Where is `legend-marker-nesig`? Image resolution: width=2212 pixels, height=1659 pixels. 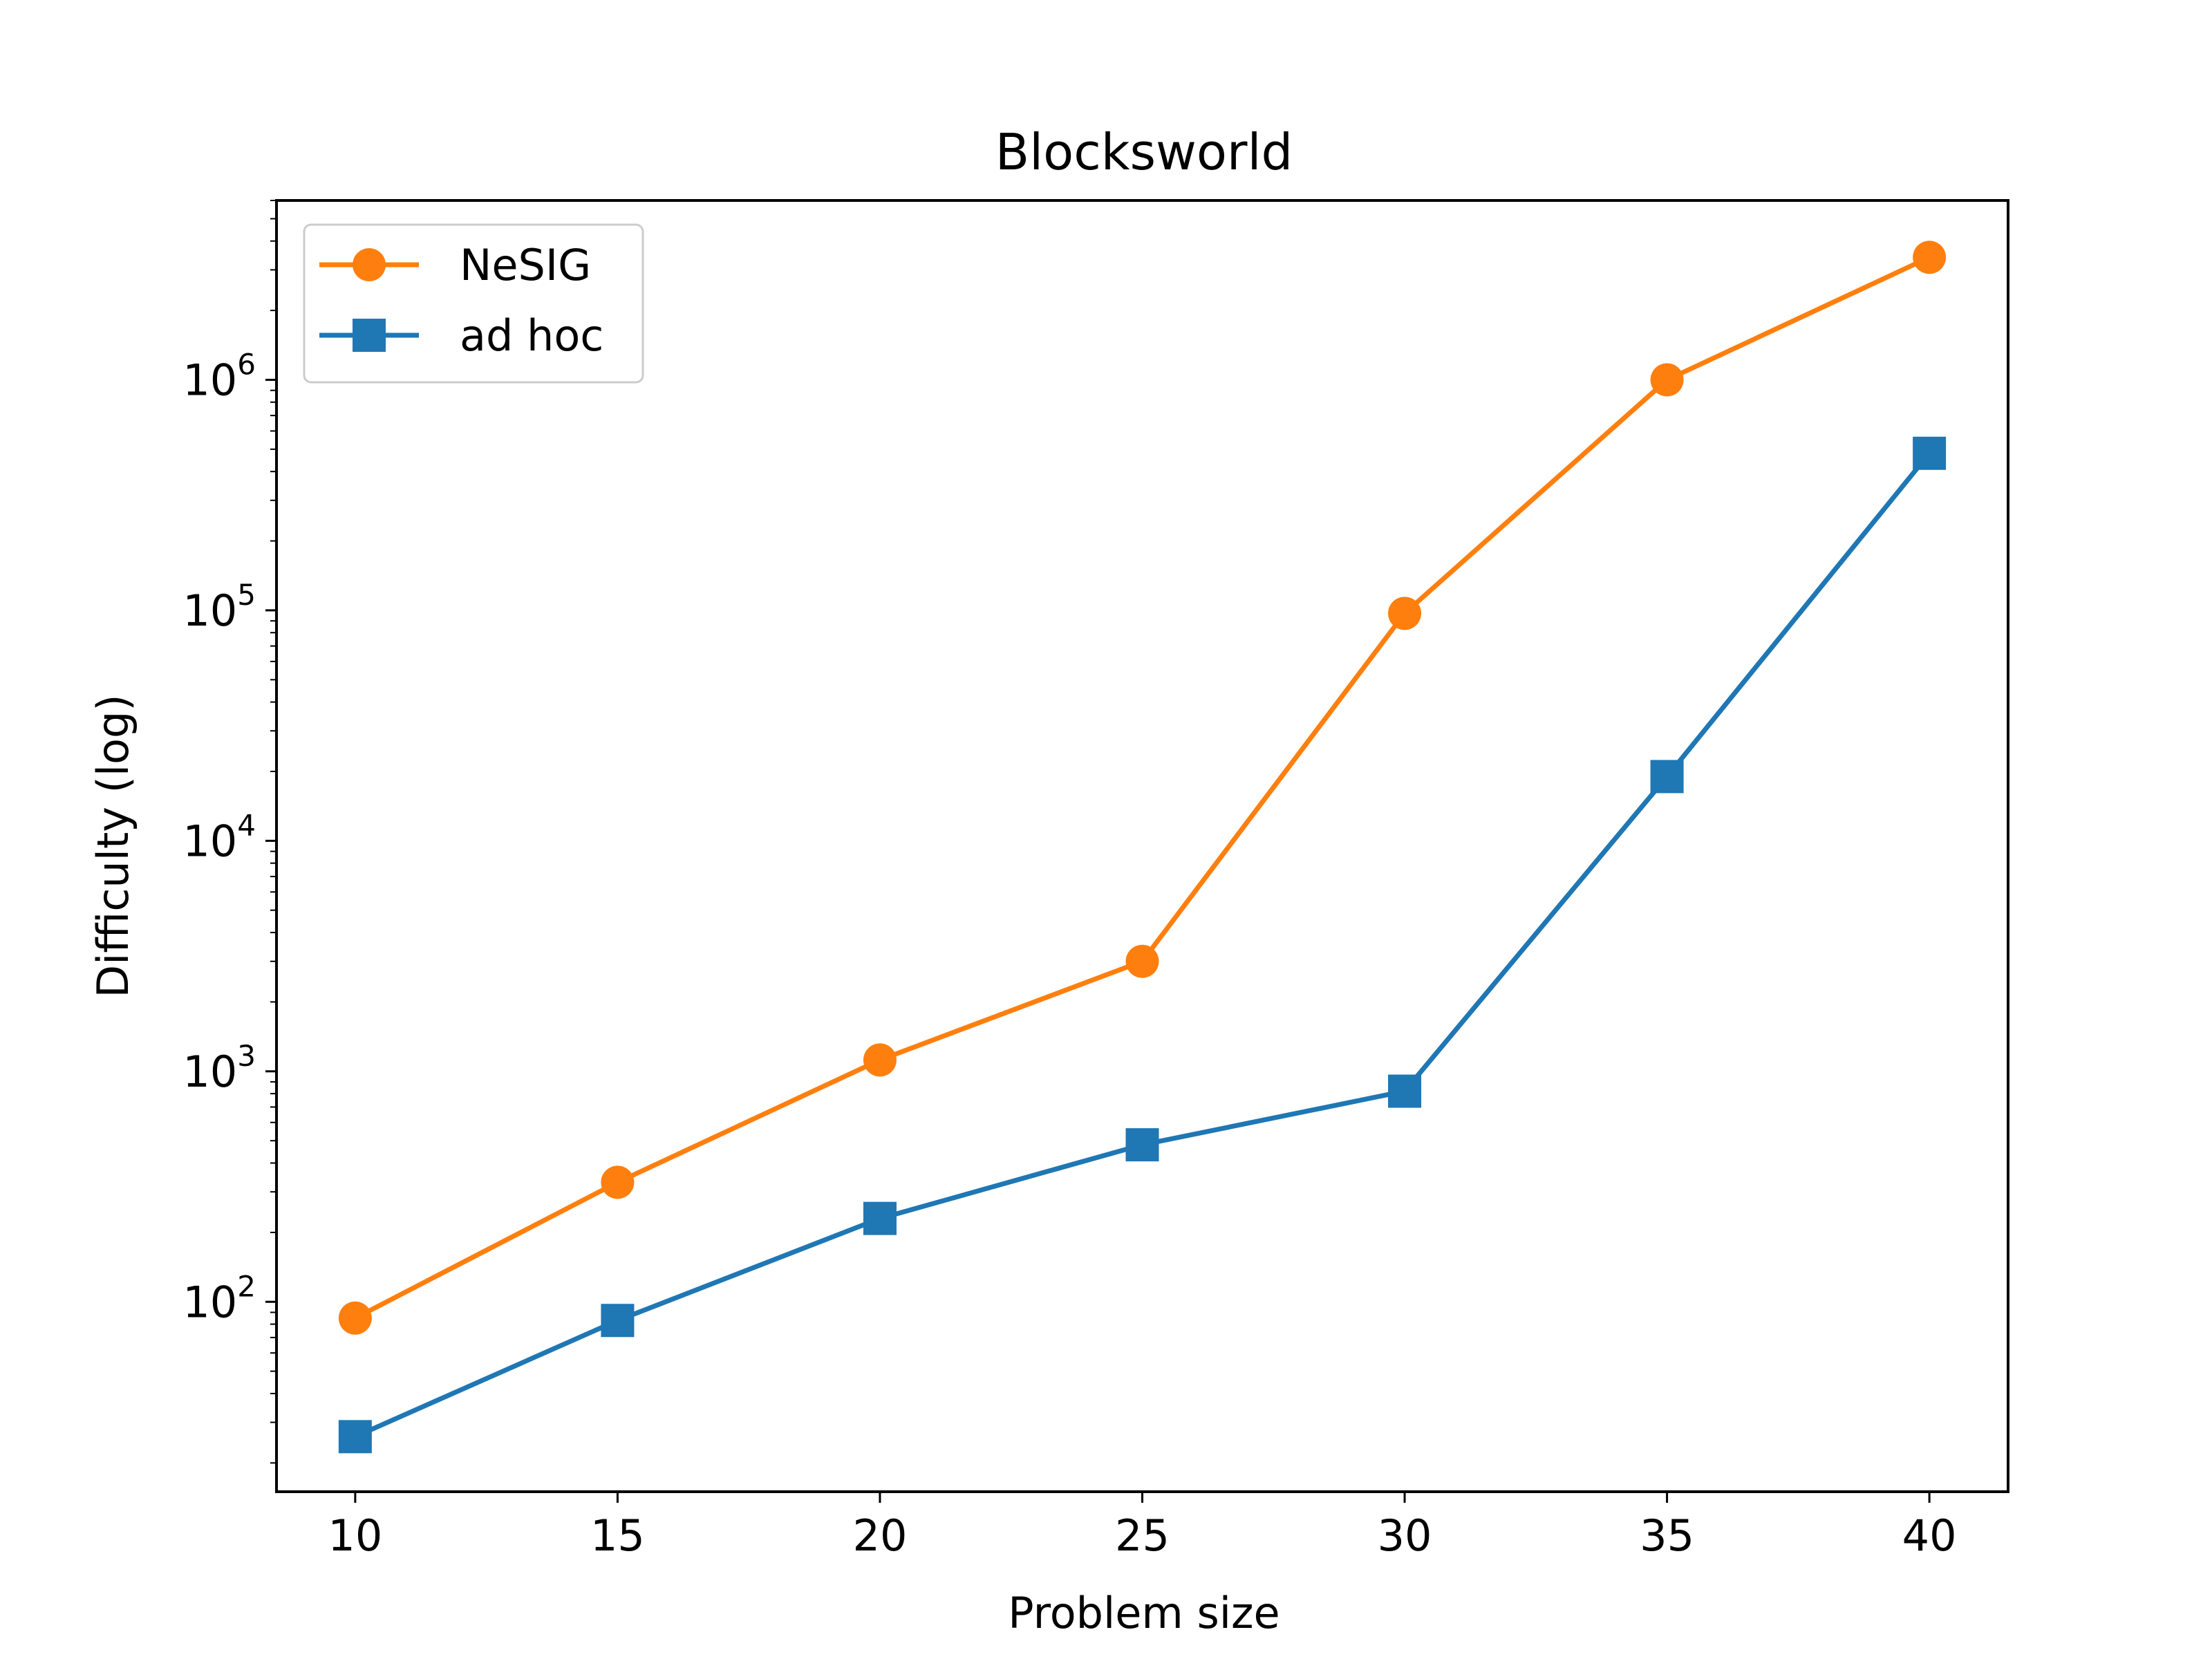
legend-marker-nesig is located at coordinates (370, 264).